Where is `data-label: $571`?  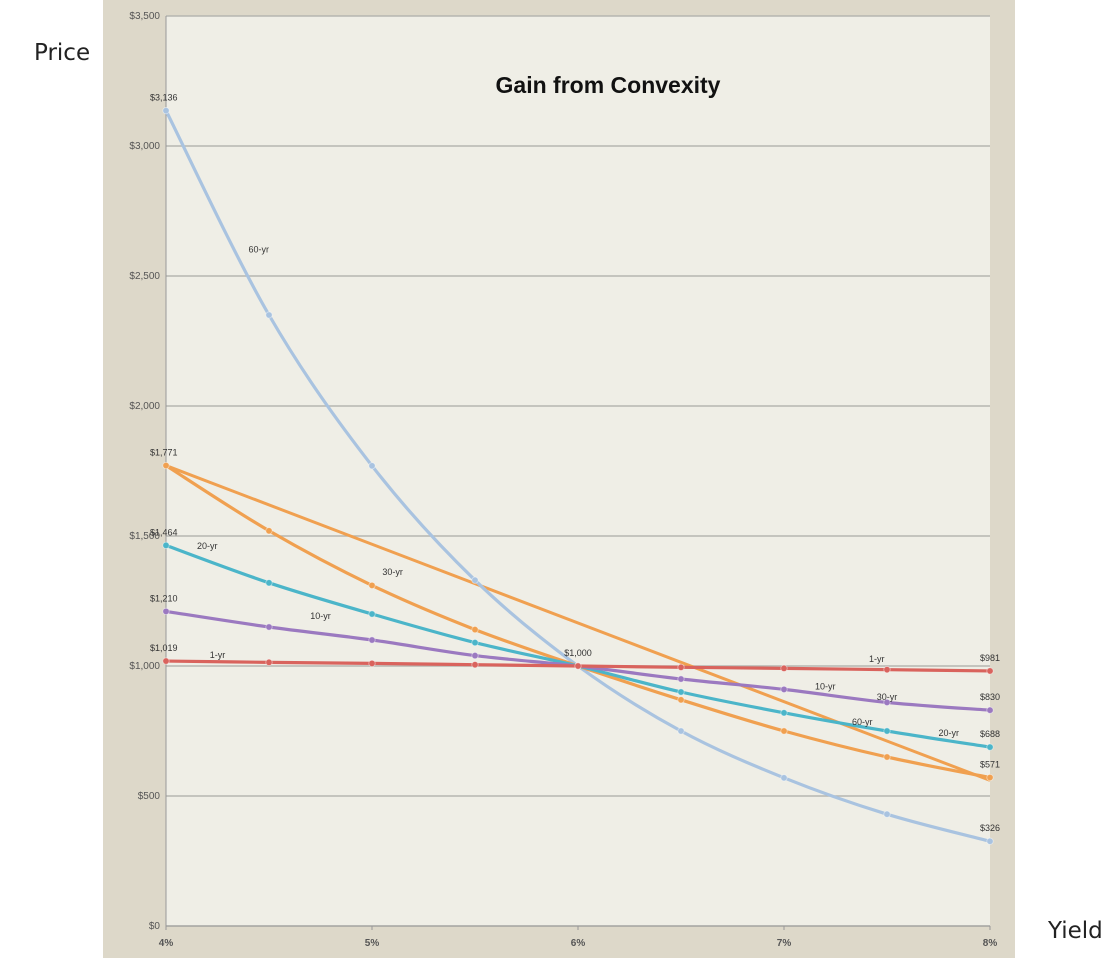 data-label: $571 is located at coordinates (990, 765).